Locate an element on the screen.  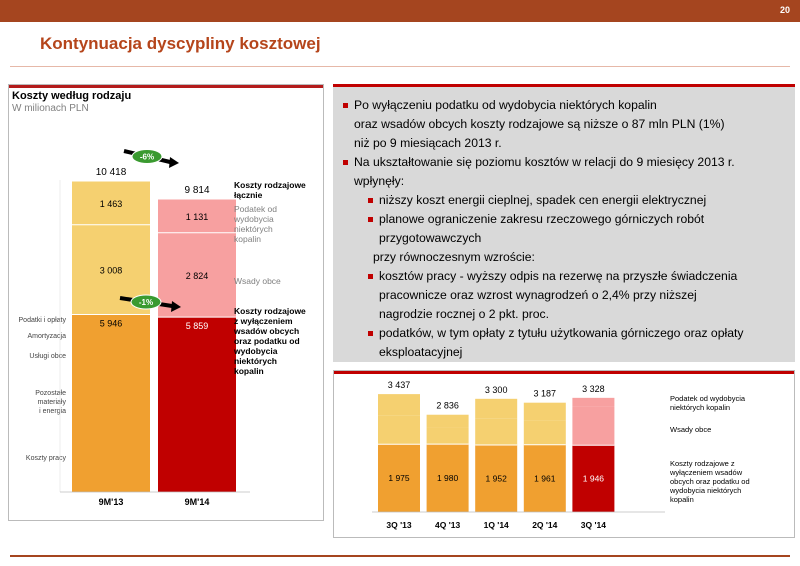
bullet-line: wpłynęły: is located at coordinates (379, 181).